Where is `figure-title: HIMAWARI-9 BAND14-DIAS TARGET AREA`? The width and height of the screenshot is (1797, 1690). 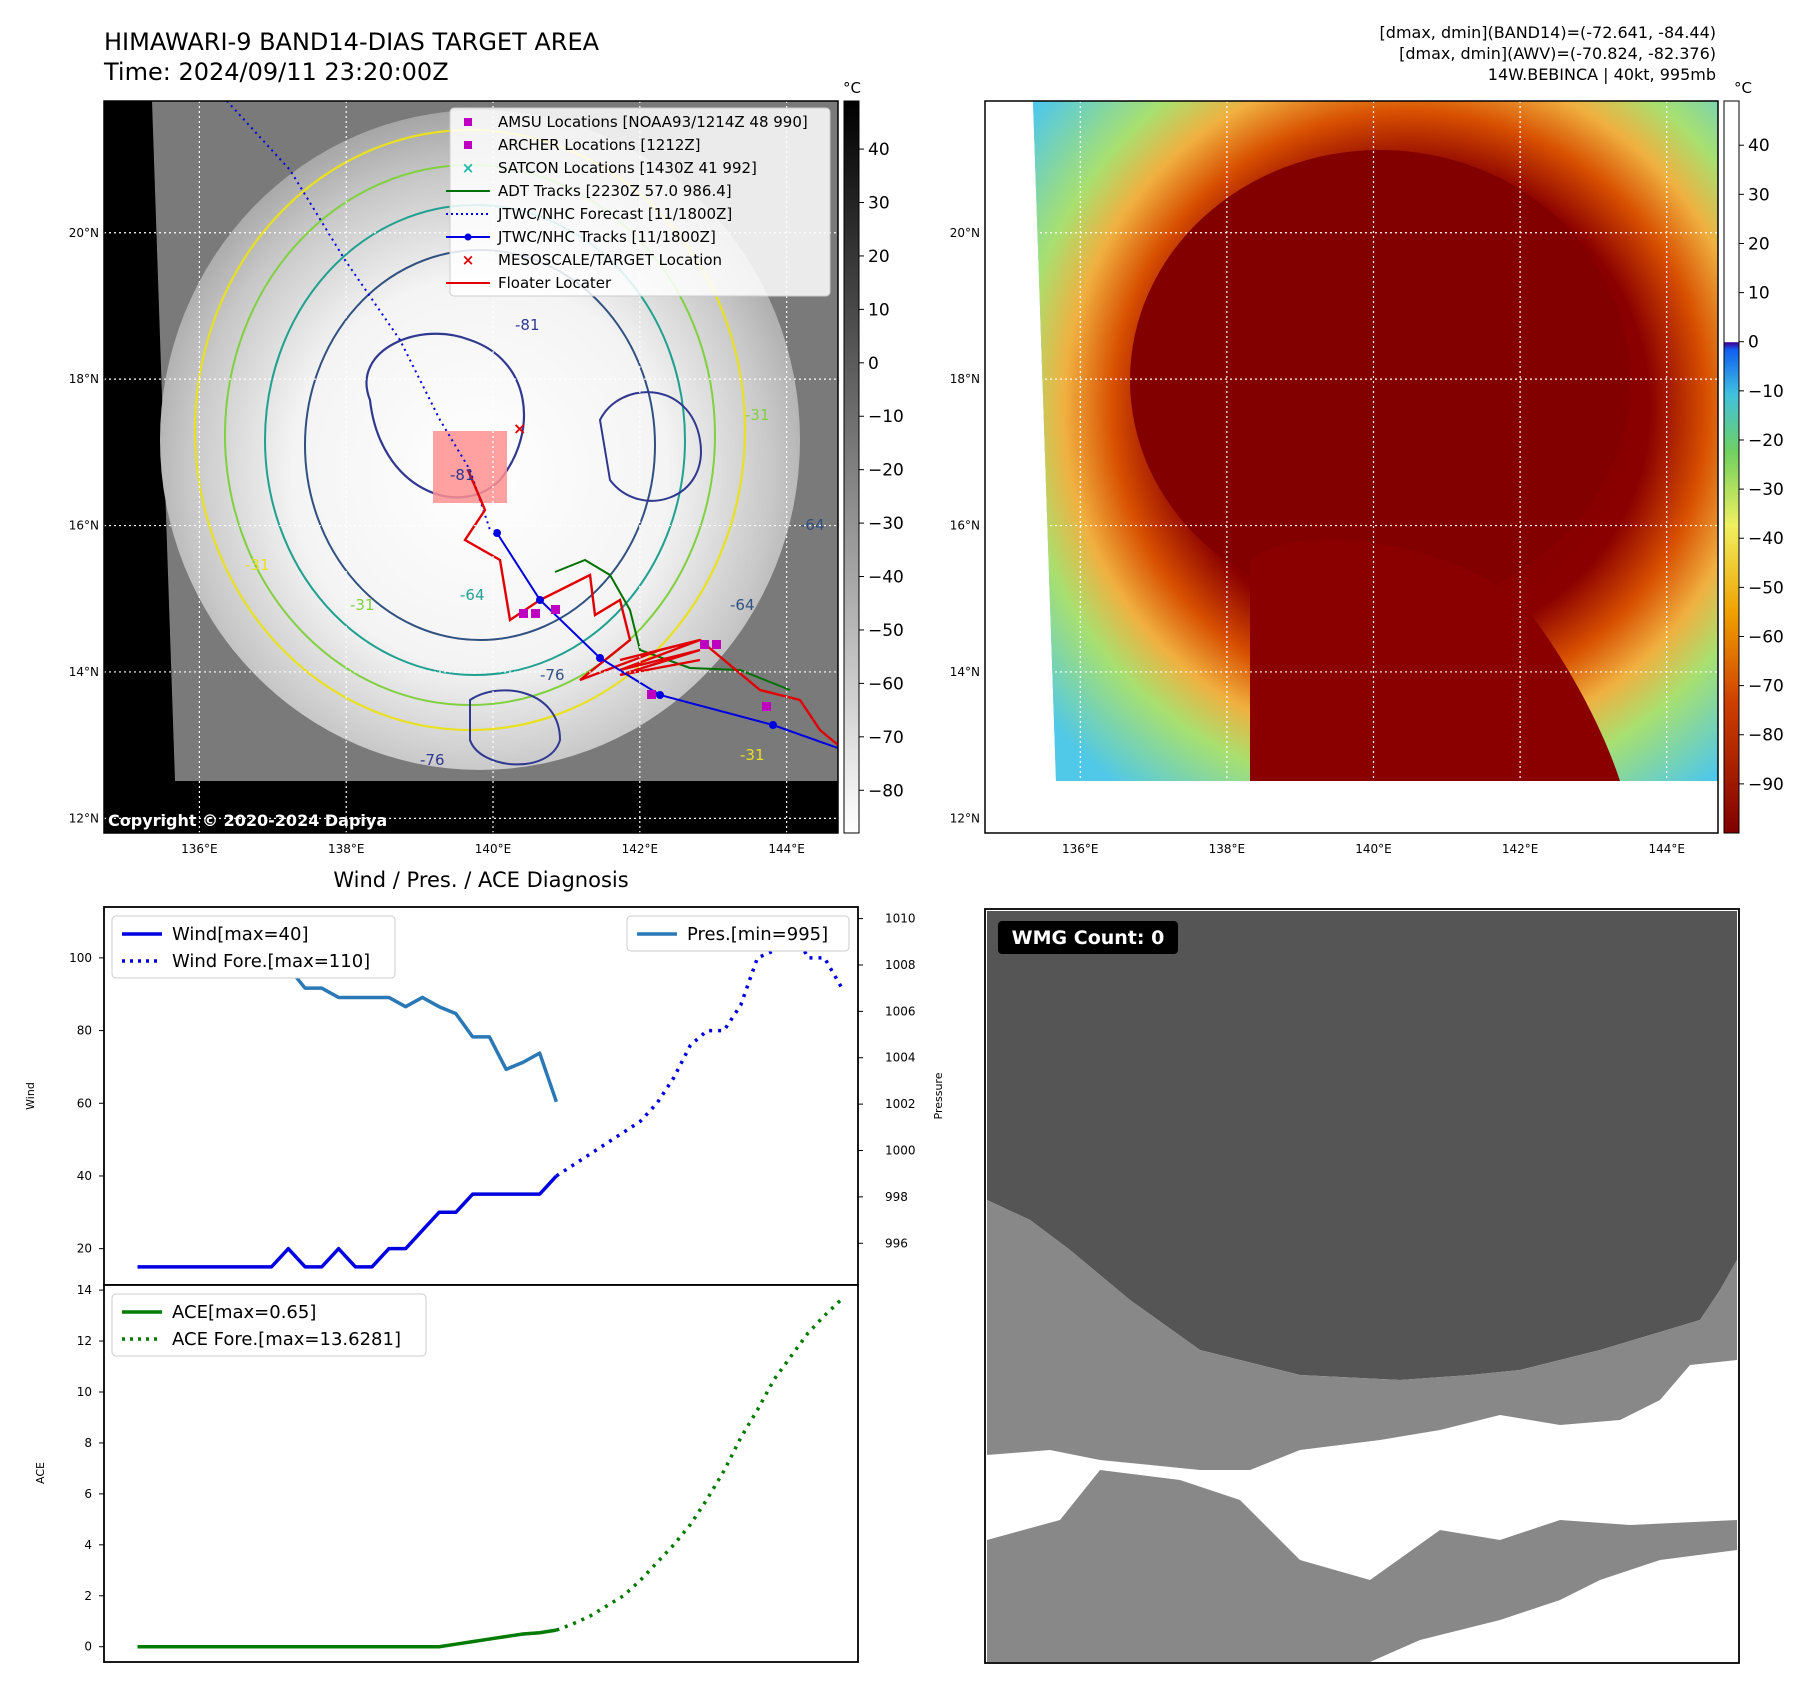 figure-title: HIMAWARI-9 BAND14-DIAS TARGET AREA is located at coordinates (352, 42).